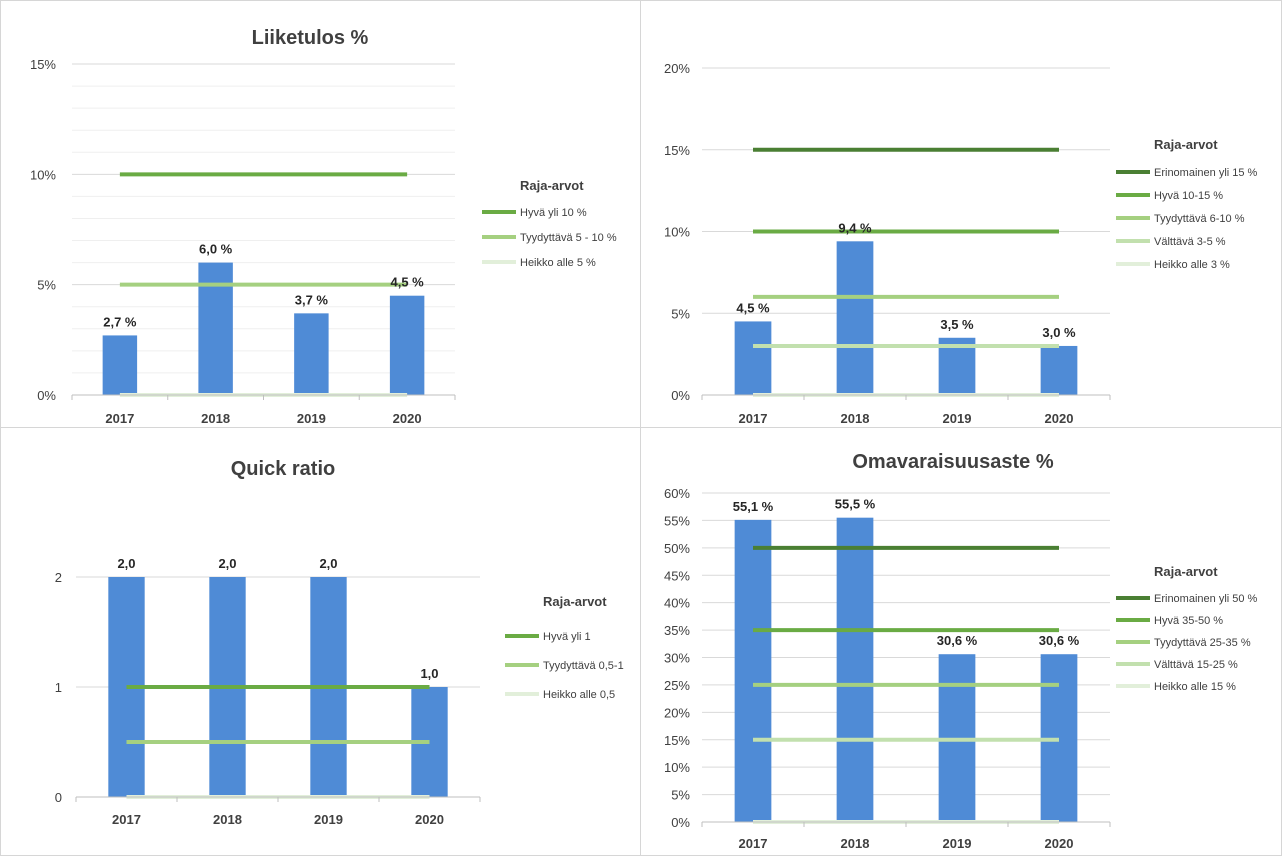 This screenshot has width=1282, height=856. I want to click on y-tick-label: 0, so click(58, 797).